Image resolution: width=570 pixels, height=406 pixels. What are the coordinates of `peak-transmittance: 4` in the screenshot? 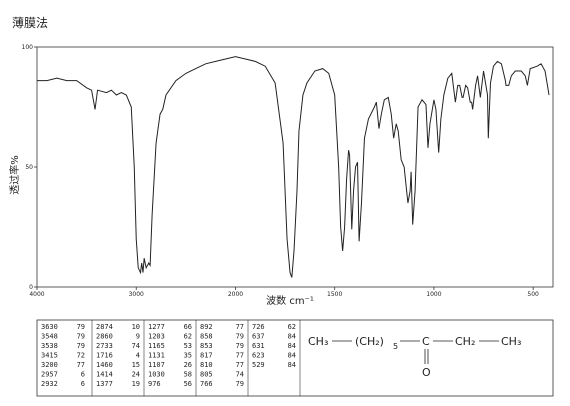 It's located at (138, 356).